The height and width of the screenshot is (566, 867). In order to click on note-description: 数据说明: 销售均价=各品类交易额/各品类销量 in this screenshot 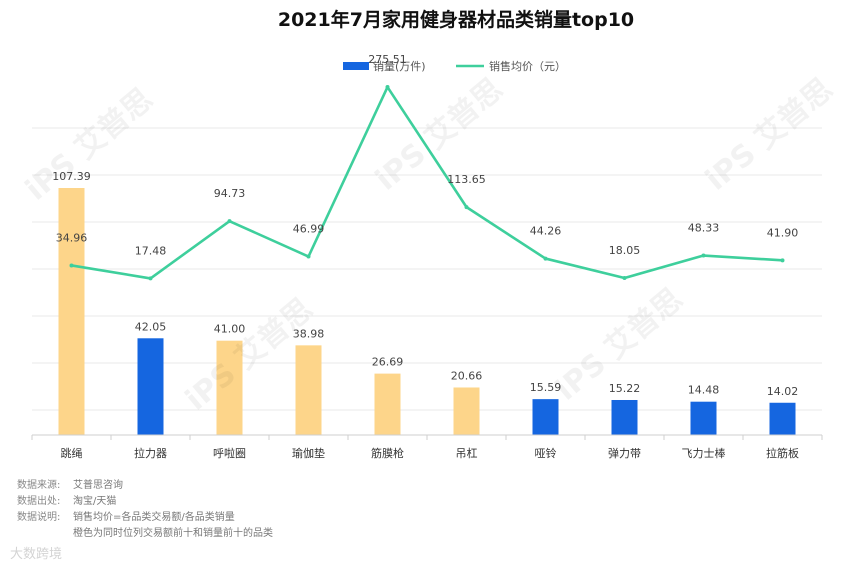, I will do `click(145, 518)`.